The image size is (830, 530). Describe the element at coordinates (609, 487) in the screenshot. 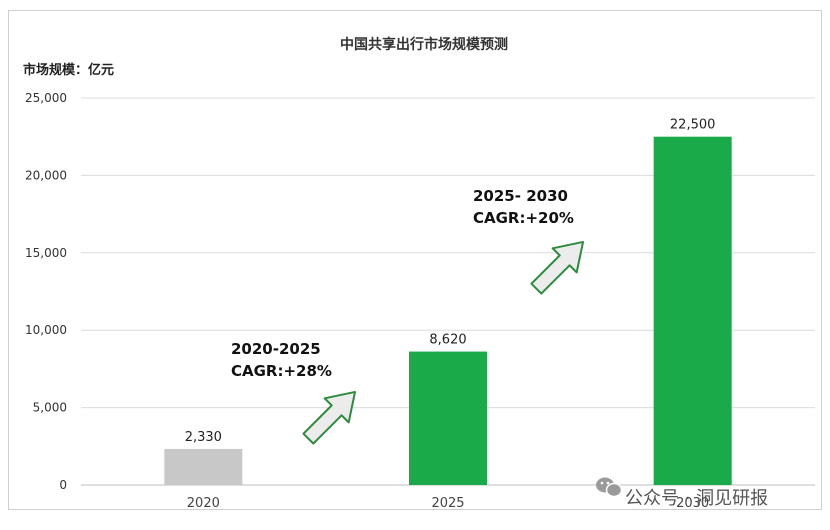

I see `wechat-icon` at that location.